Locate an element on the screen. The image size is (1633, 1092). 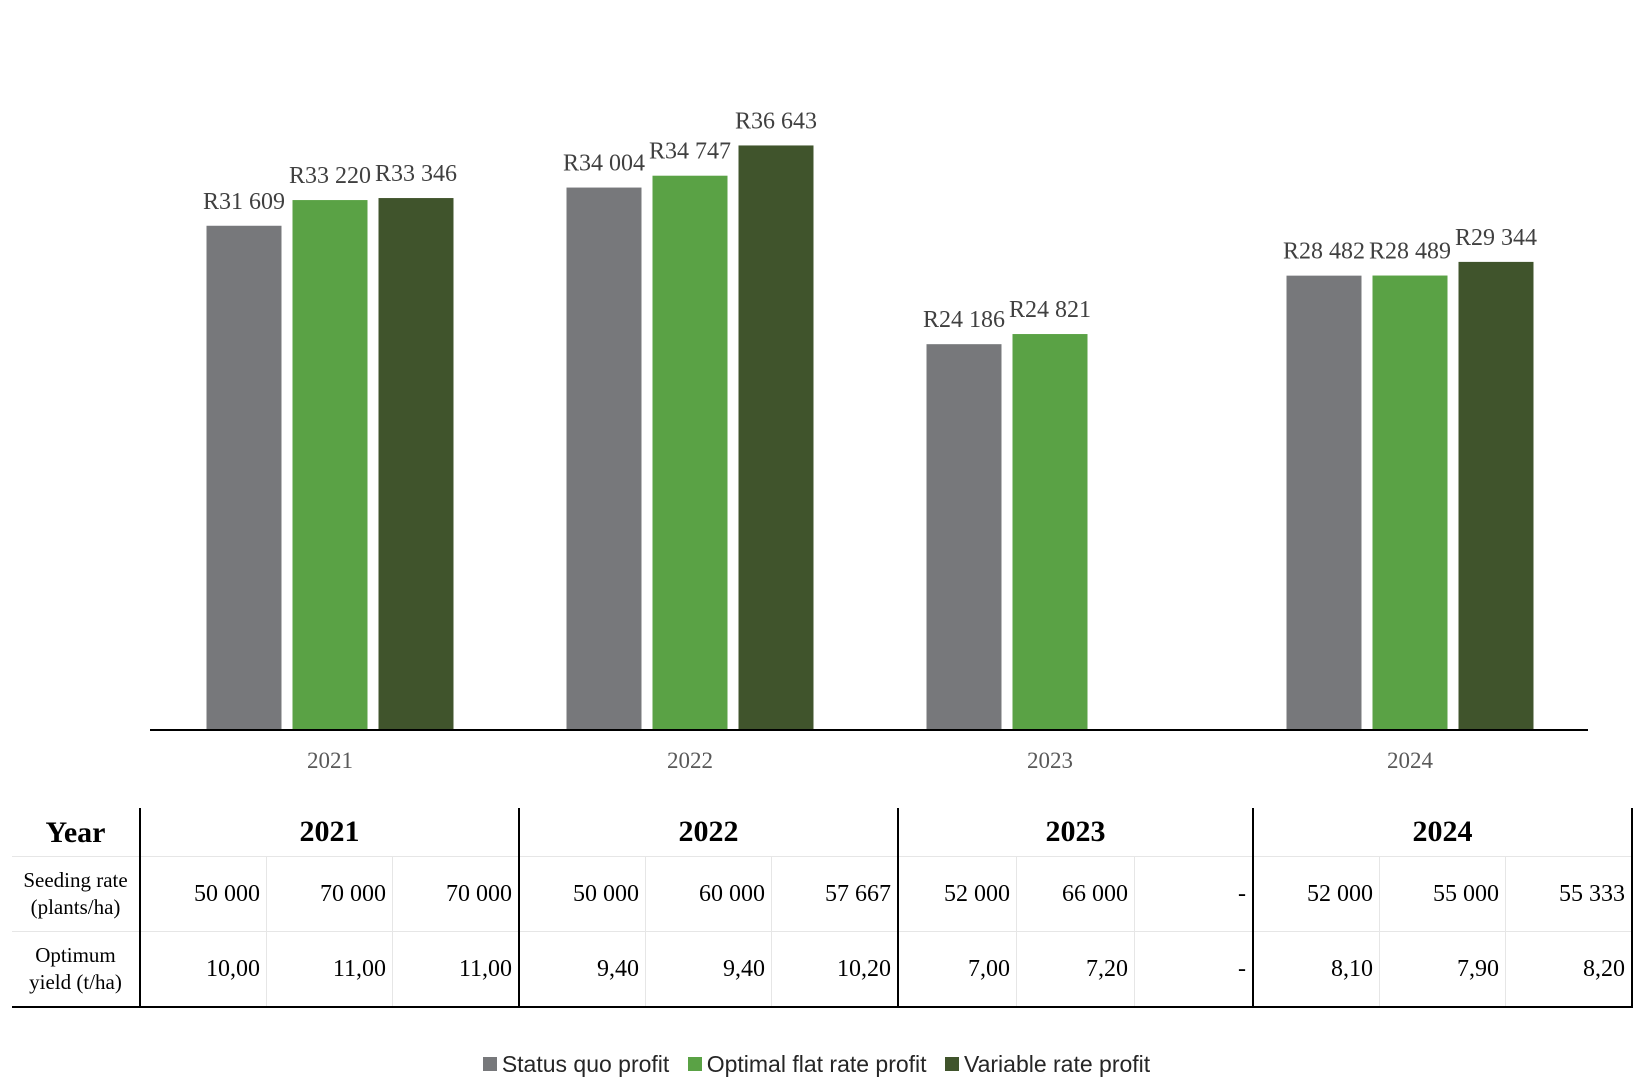
table-cell: 8,10 is located at coordinates (1316, 969).